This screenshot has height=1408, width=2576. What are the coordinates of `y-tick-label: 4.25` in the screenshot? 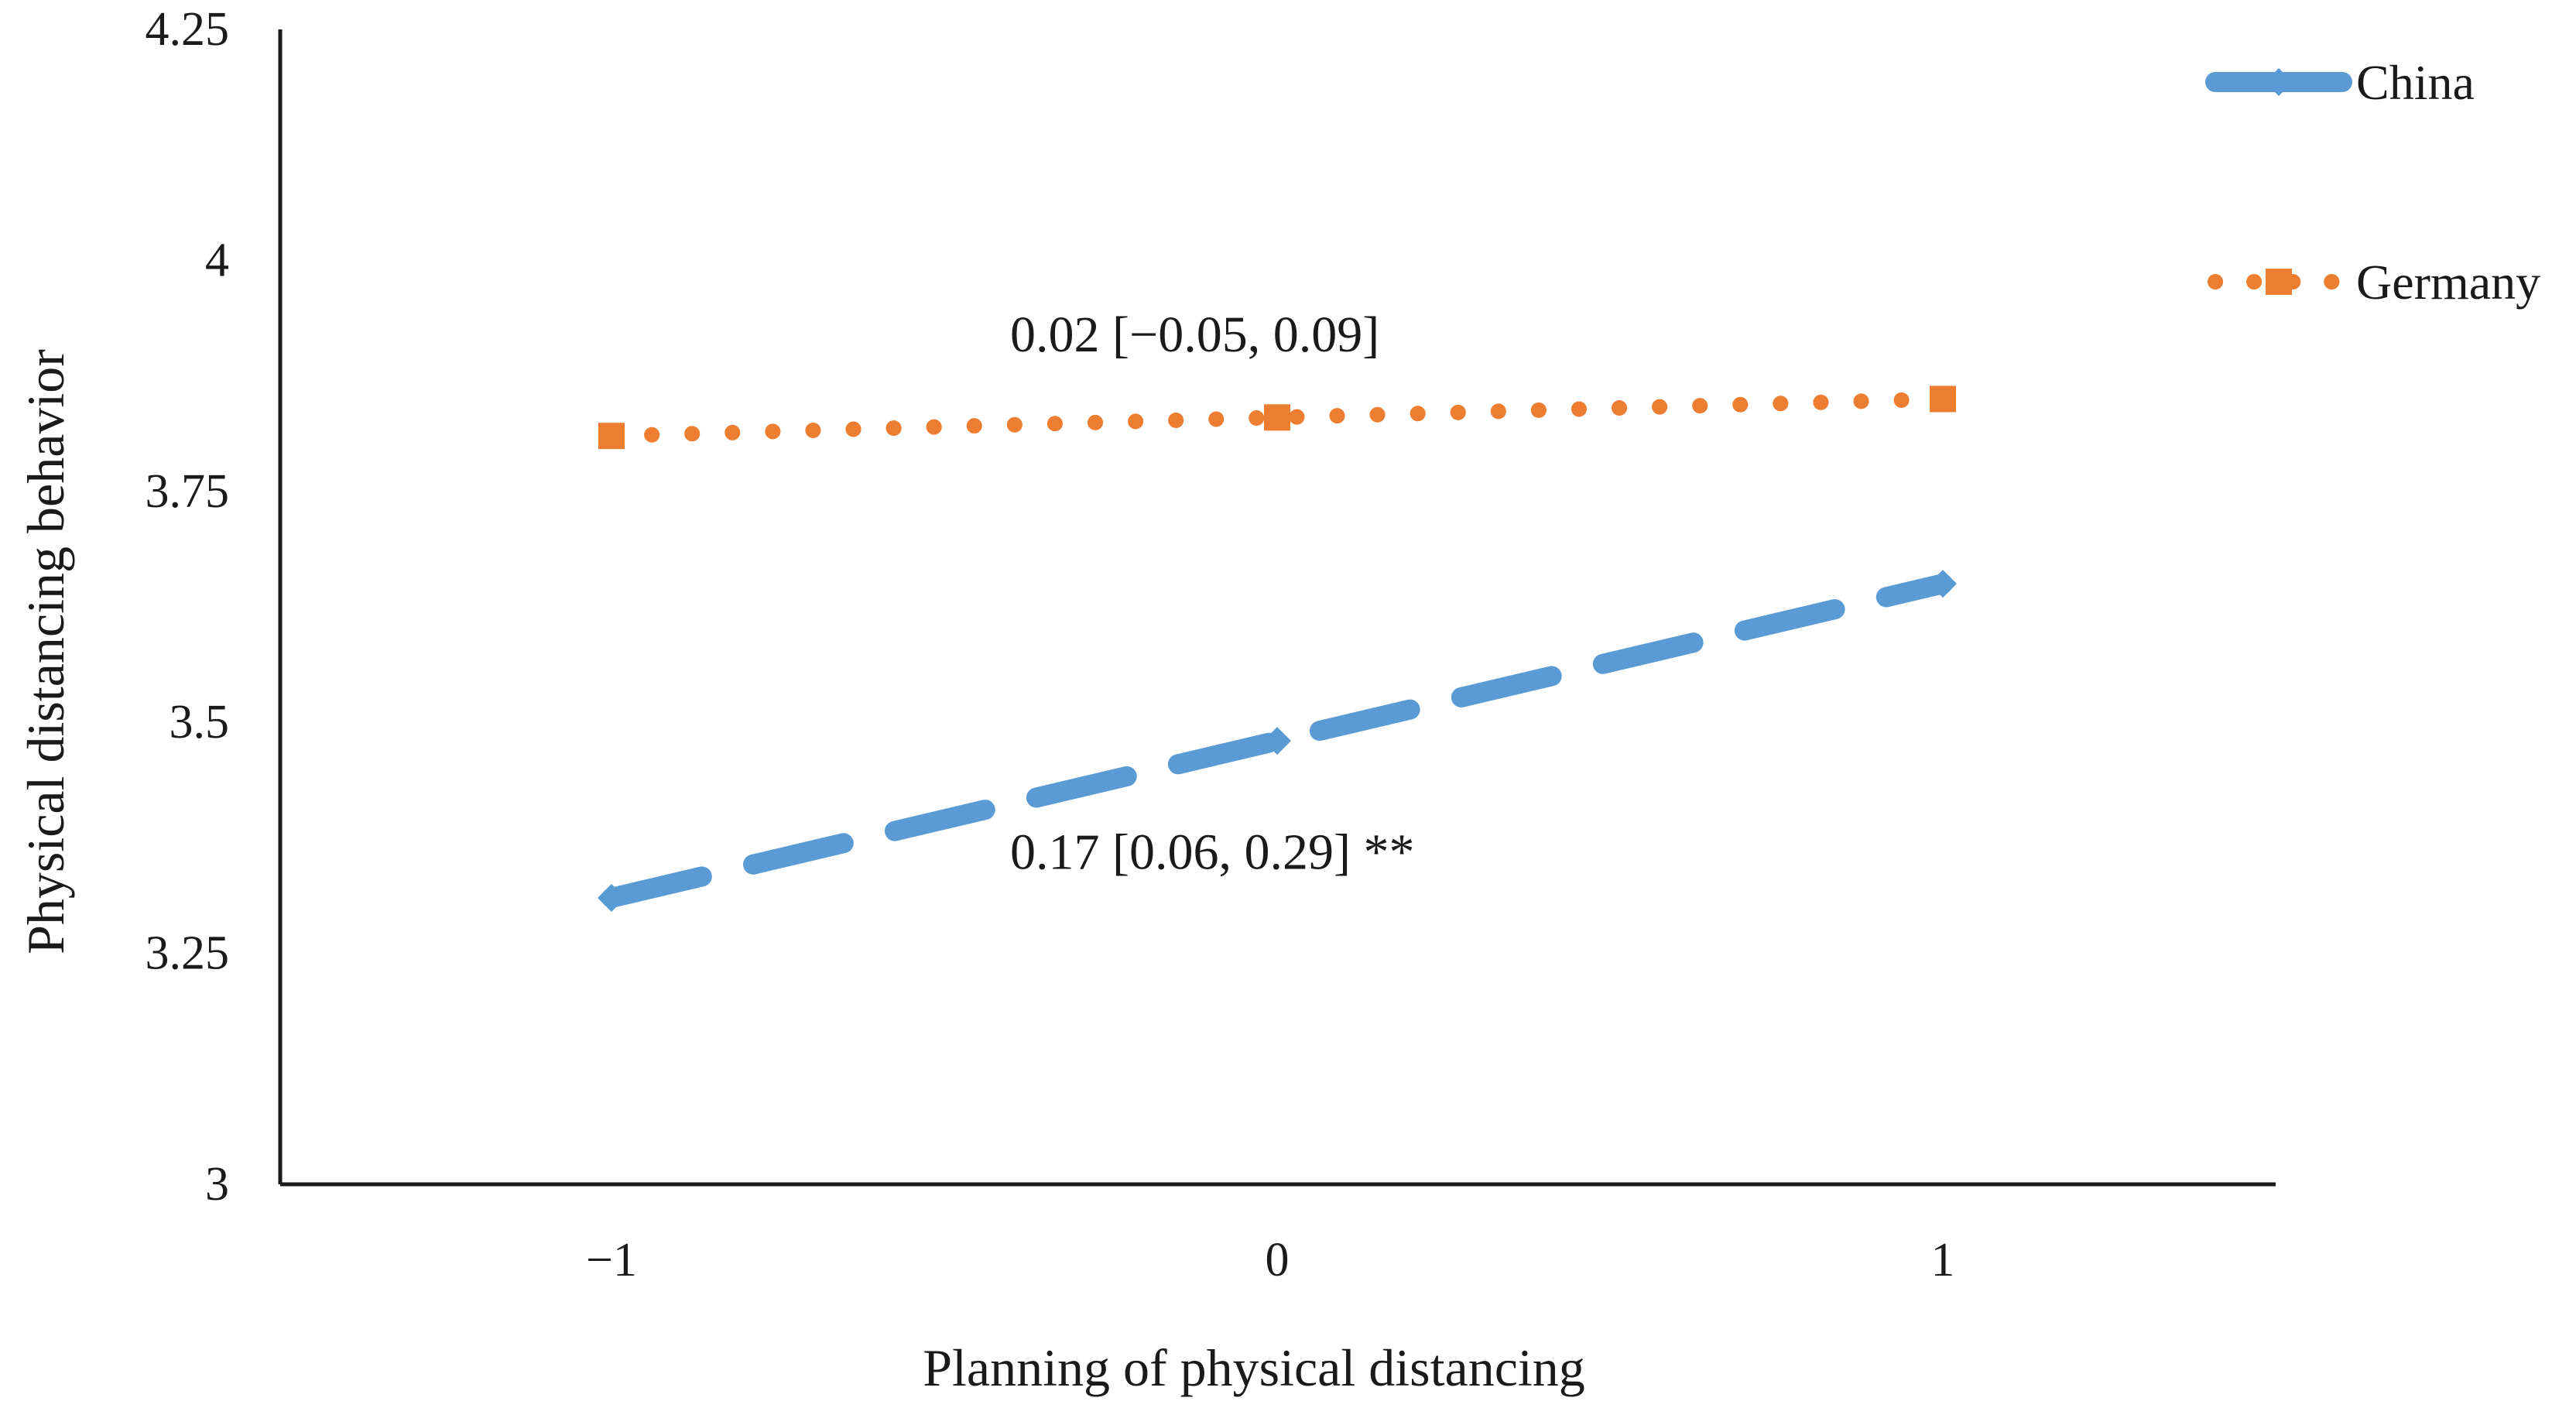 It's located at (188, 29).